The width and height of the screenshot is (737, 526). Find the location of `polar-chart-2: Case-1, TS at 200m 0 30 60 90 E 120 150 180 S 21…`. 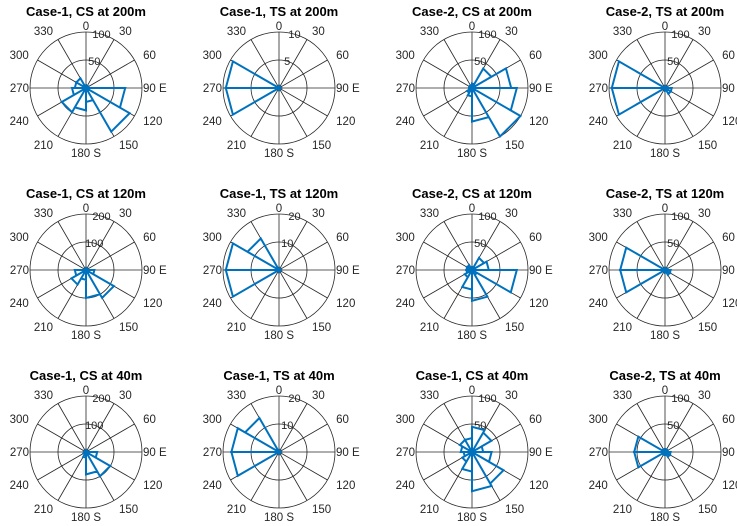

polar-chart-2: Case-1, TS at 200m 0 30 60 90 E 120 150 180 S 21… is located at coordinates (281, 82).